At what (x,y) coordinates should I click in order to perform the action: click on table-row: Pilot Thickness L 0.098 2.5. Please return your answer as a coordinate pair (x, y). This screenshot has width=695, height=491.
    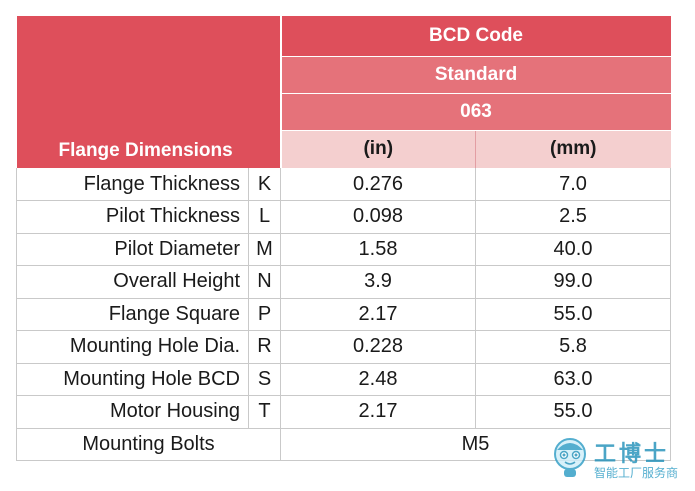
    Looking at the image, I should click on (344, 217).